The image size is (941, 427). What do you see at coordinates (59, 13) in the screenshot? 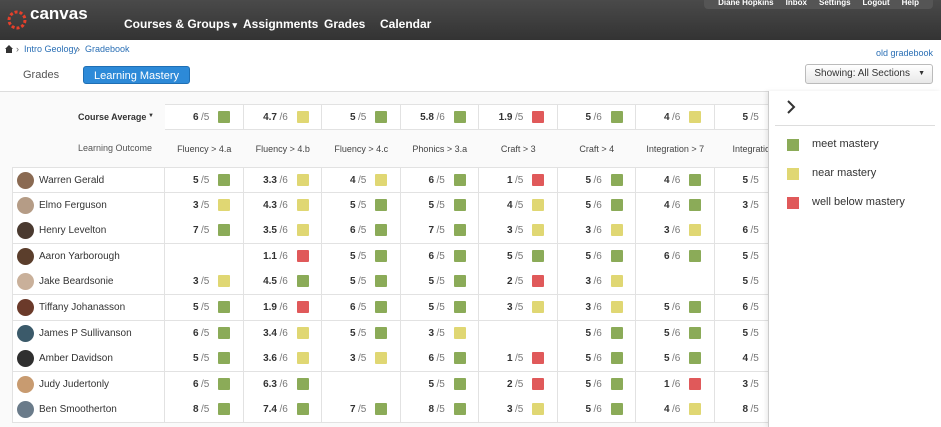
I see `logo-text: canvas` at bounding box center [59, 13].